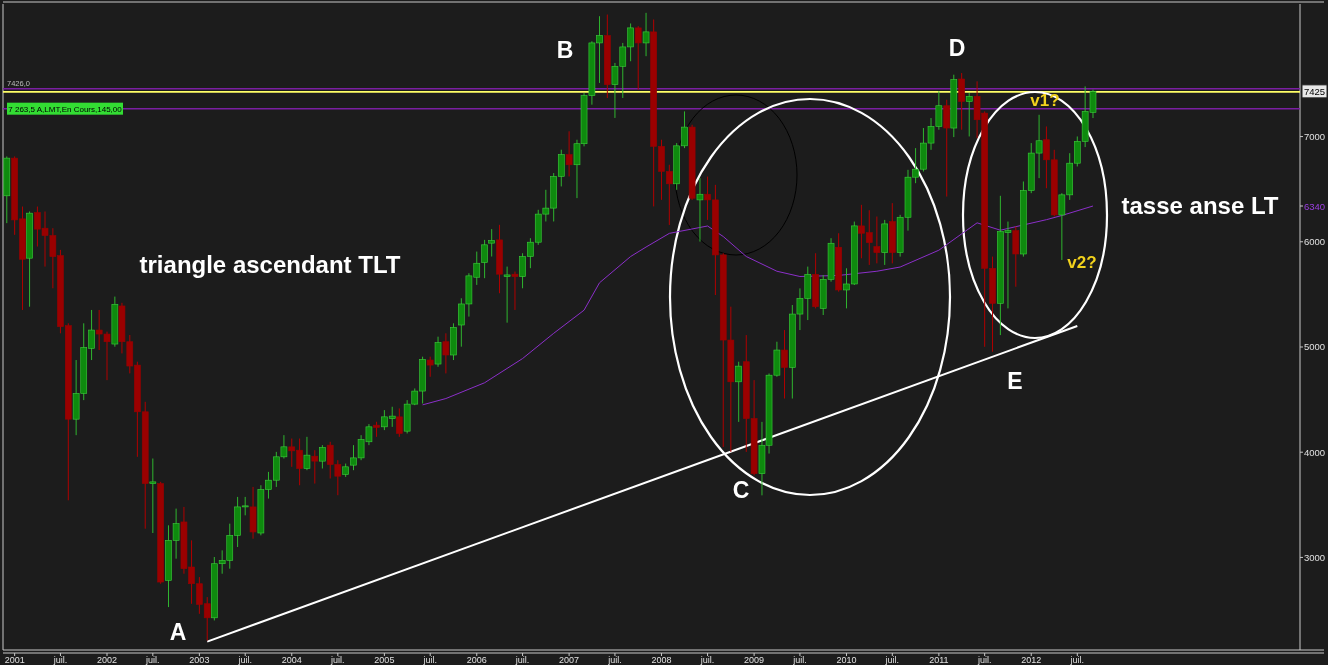 Image resolution: width=1328 pixels, height=665 pixels. What do you see at coordinates (199, 660) in the screenshot?
I see `x-tick-label: 2003` at bounding box center [199, 660].